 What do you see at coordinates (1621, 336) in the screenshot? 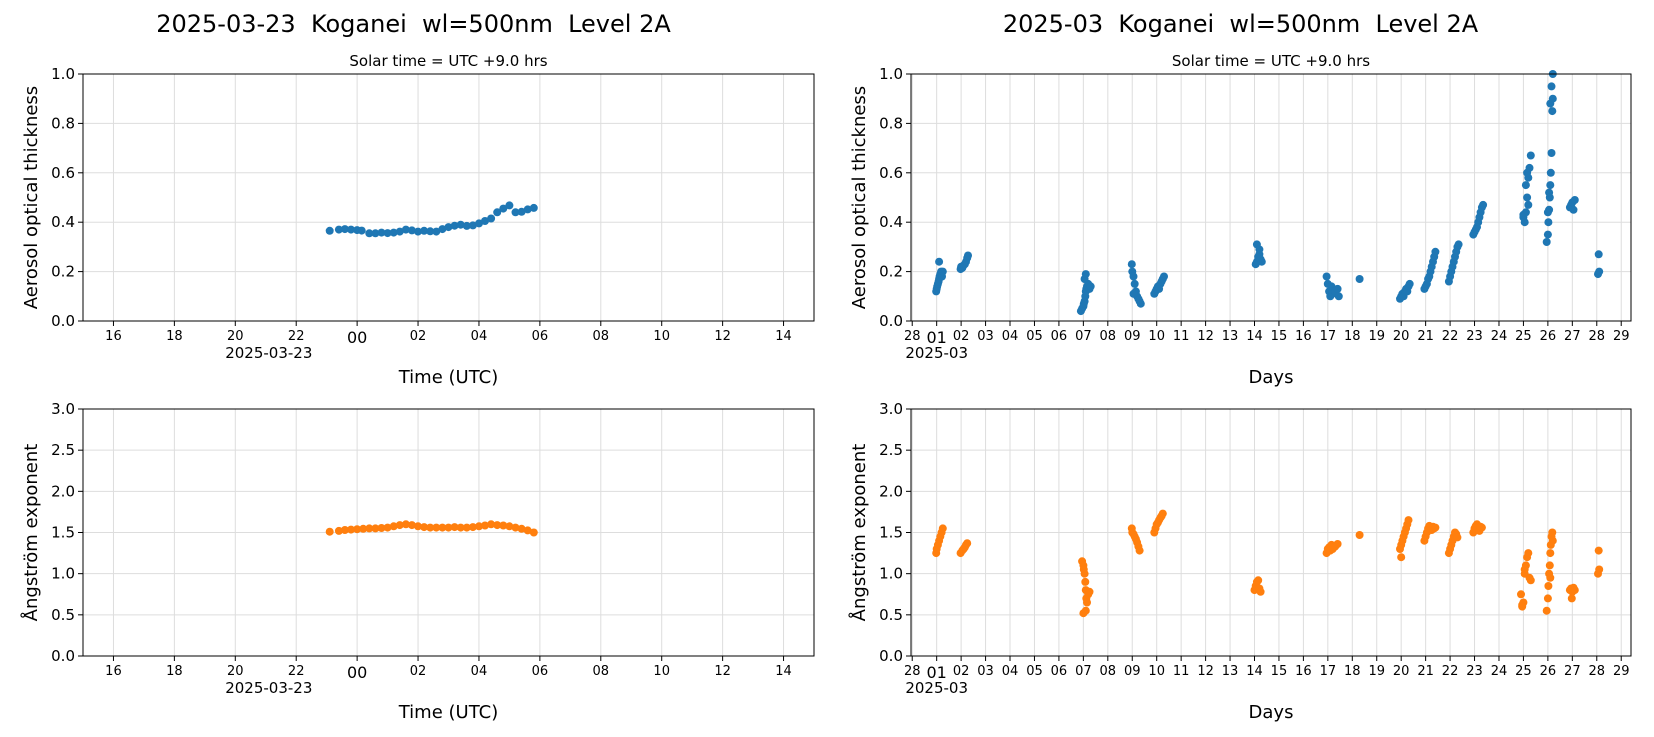
I see `x-tick-label: 29` at bounding box center [1621, 336].